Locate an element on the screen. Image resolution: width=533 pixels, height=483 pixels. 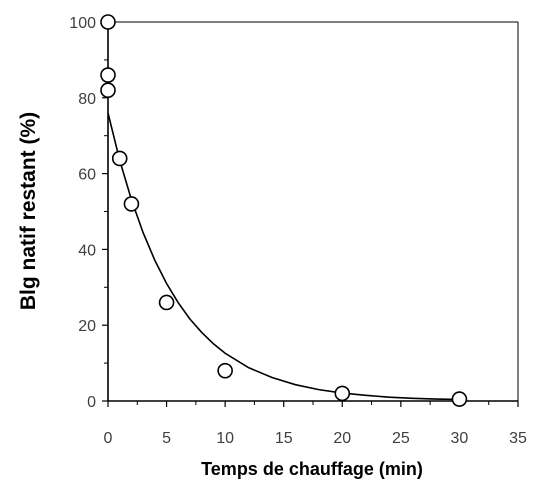
x-tick-label: 10 is located at coordinates (225, 438).